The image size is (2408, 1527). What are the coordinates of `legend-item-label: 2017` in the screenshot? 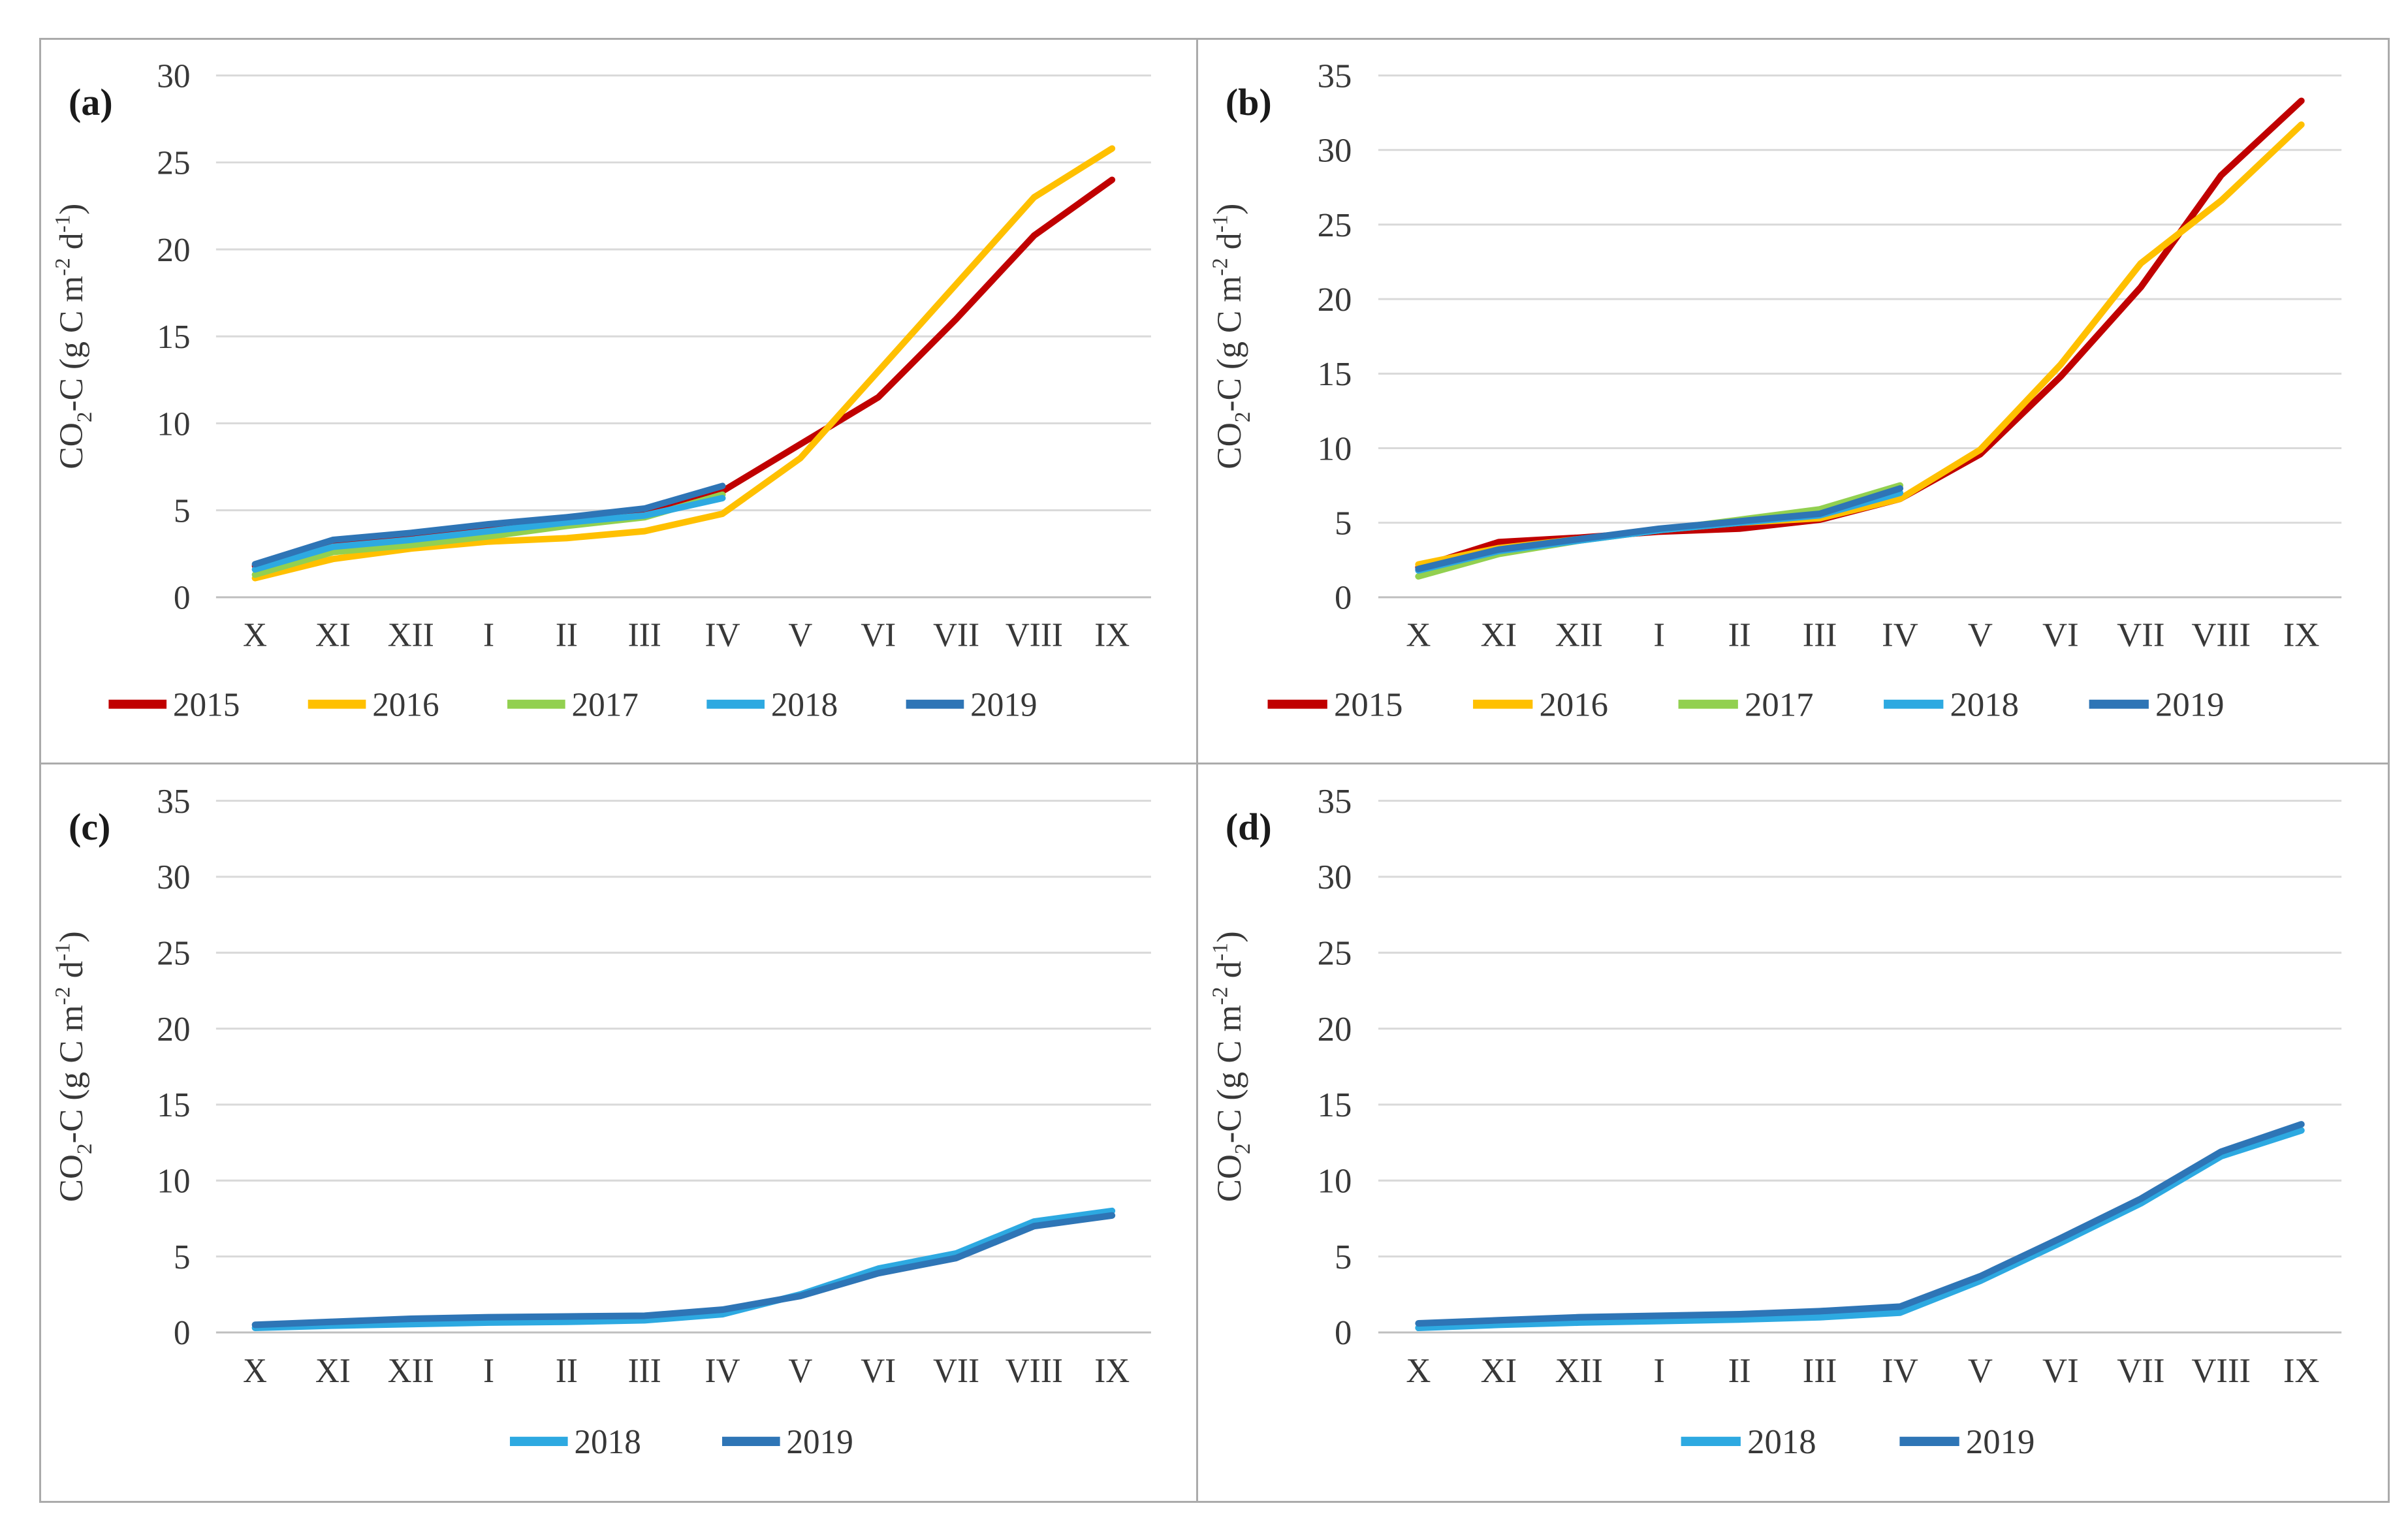 It's located at (605, 704).